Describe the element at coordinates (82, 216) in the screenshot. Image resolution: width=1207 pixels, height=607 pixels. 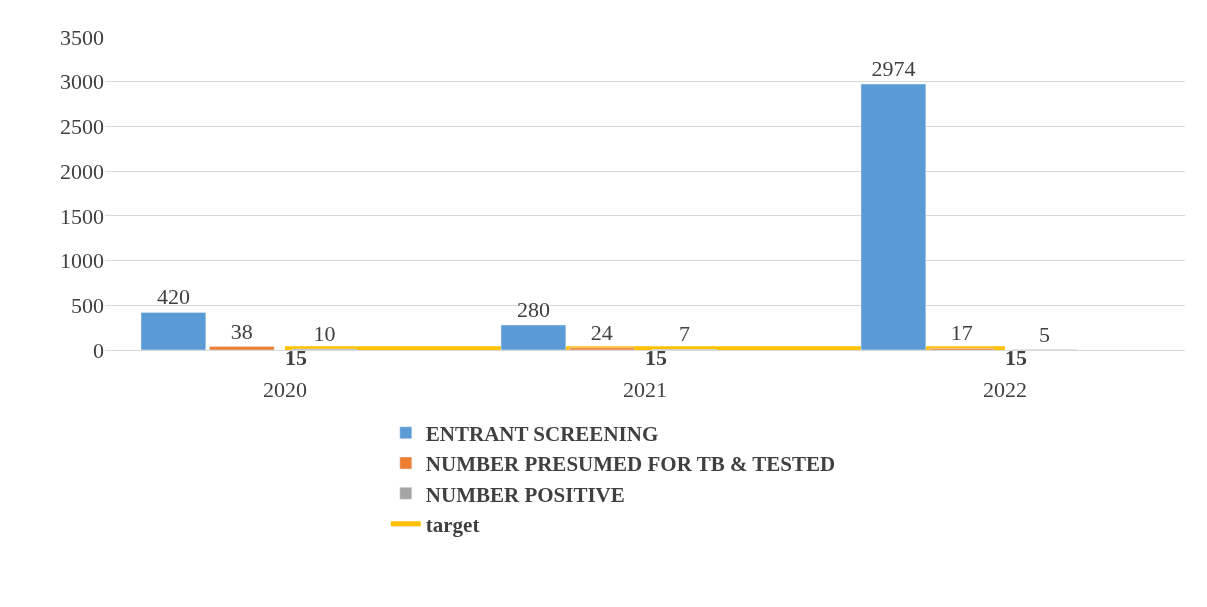
I see `y-tick-label: 1500` at that location.